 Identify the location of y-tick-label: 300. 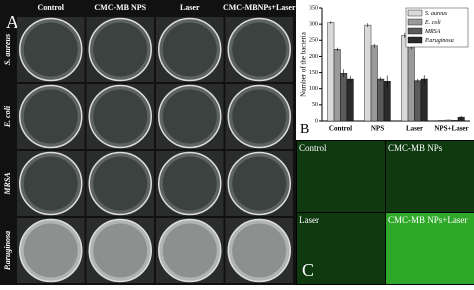
(313, 25).